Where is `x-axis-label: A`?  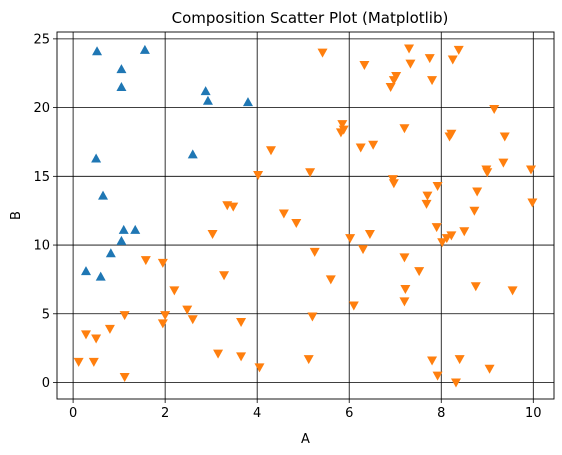
x-axis-label: A is located at coordinates (305, 439).